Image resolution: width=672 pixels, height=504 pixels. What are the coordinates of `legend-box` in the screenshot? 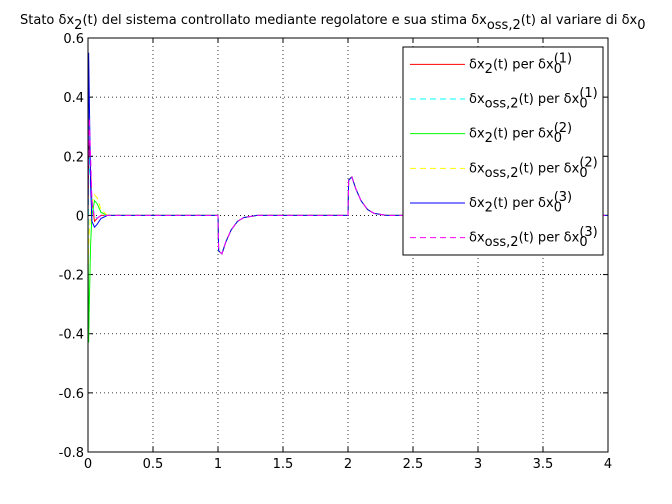 It's located at (503, 151).